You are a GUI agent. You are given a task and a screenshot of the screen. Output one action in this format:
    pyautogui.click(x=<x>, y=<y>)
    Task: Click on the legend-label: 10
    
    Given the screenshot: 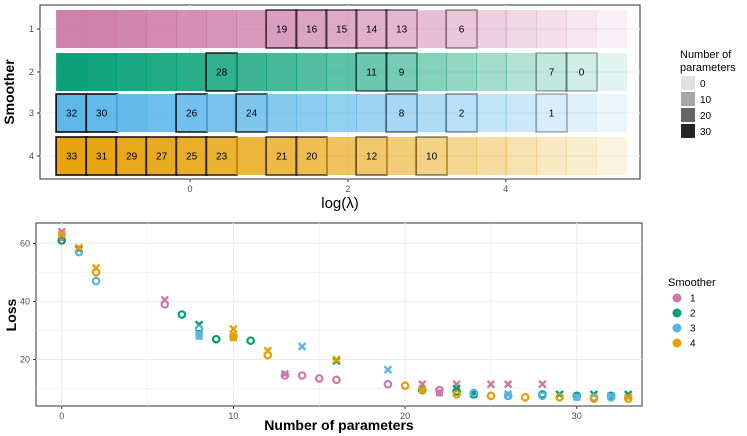 What is the action you would take?
    pyautogui.click(x=706, y=100)
    